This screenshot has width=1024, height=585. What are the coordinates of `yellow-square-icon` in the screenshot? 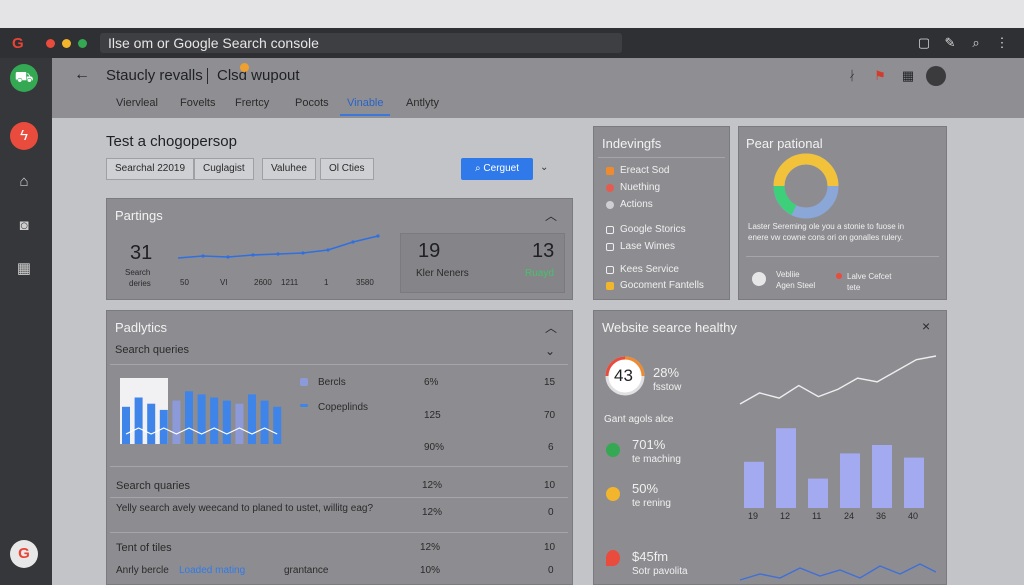 It's located at (610, 286).